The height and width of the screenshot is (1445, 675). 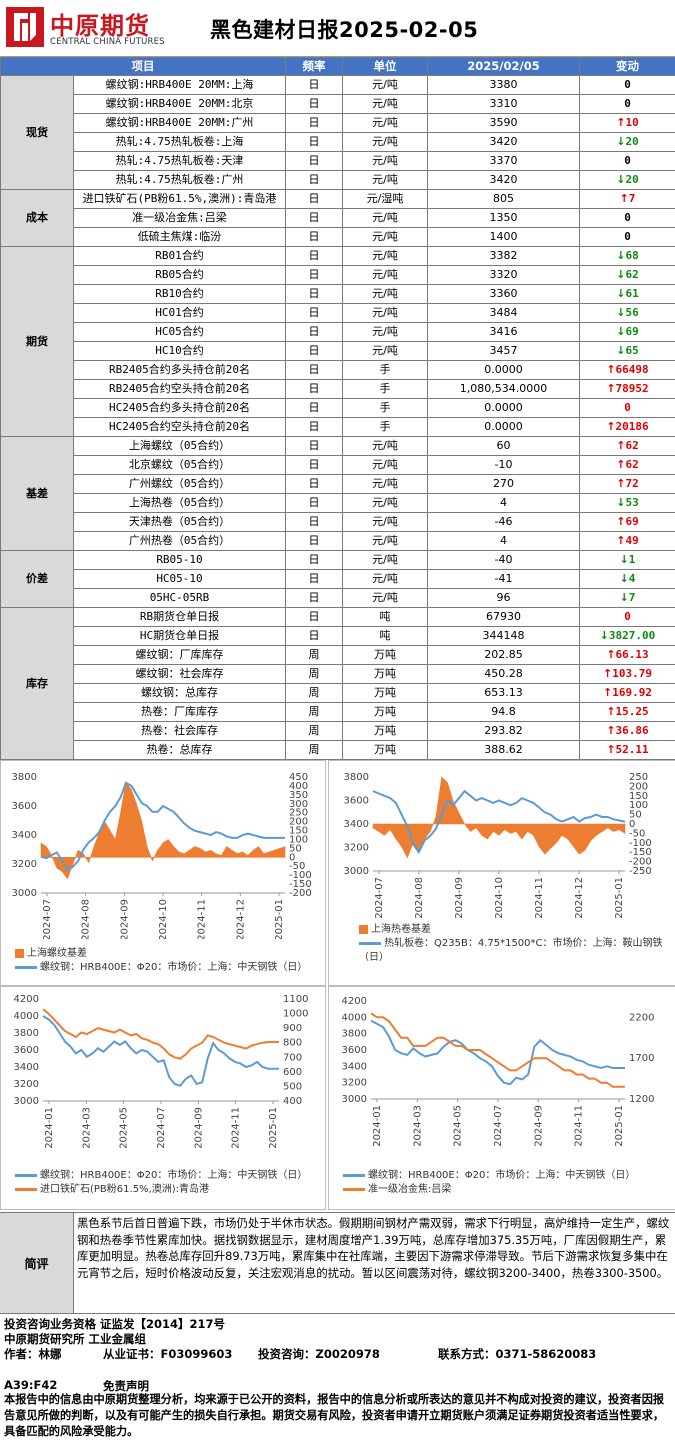 What do you see at coordinates (338, 332) in the screenshot?
I see `table-row: HC05合约日元/吨 3416 ↓69` at bounding box center [338, 332].